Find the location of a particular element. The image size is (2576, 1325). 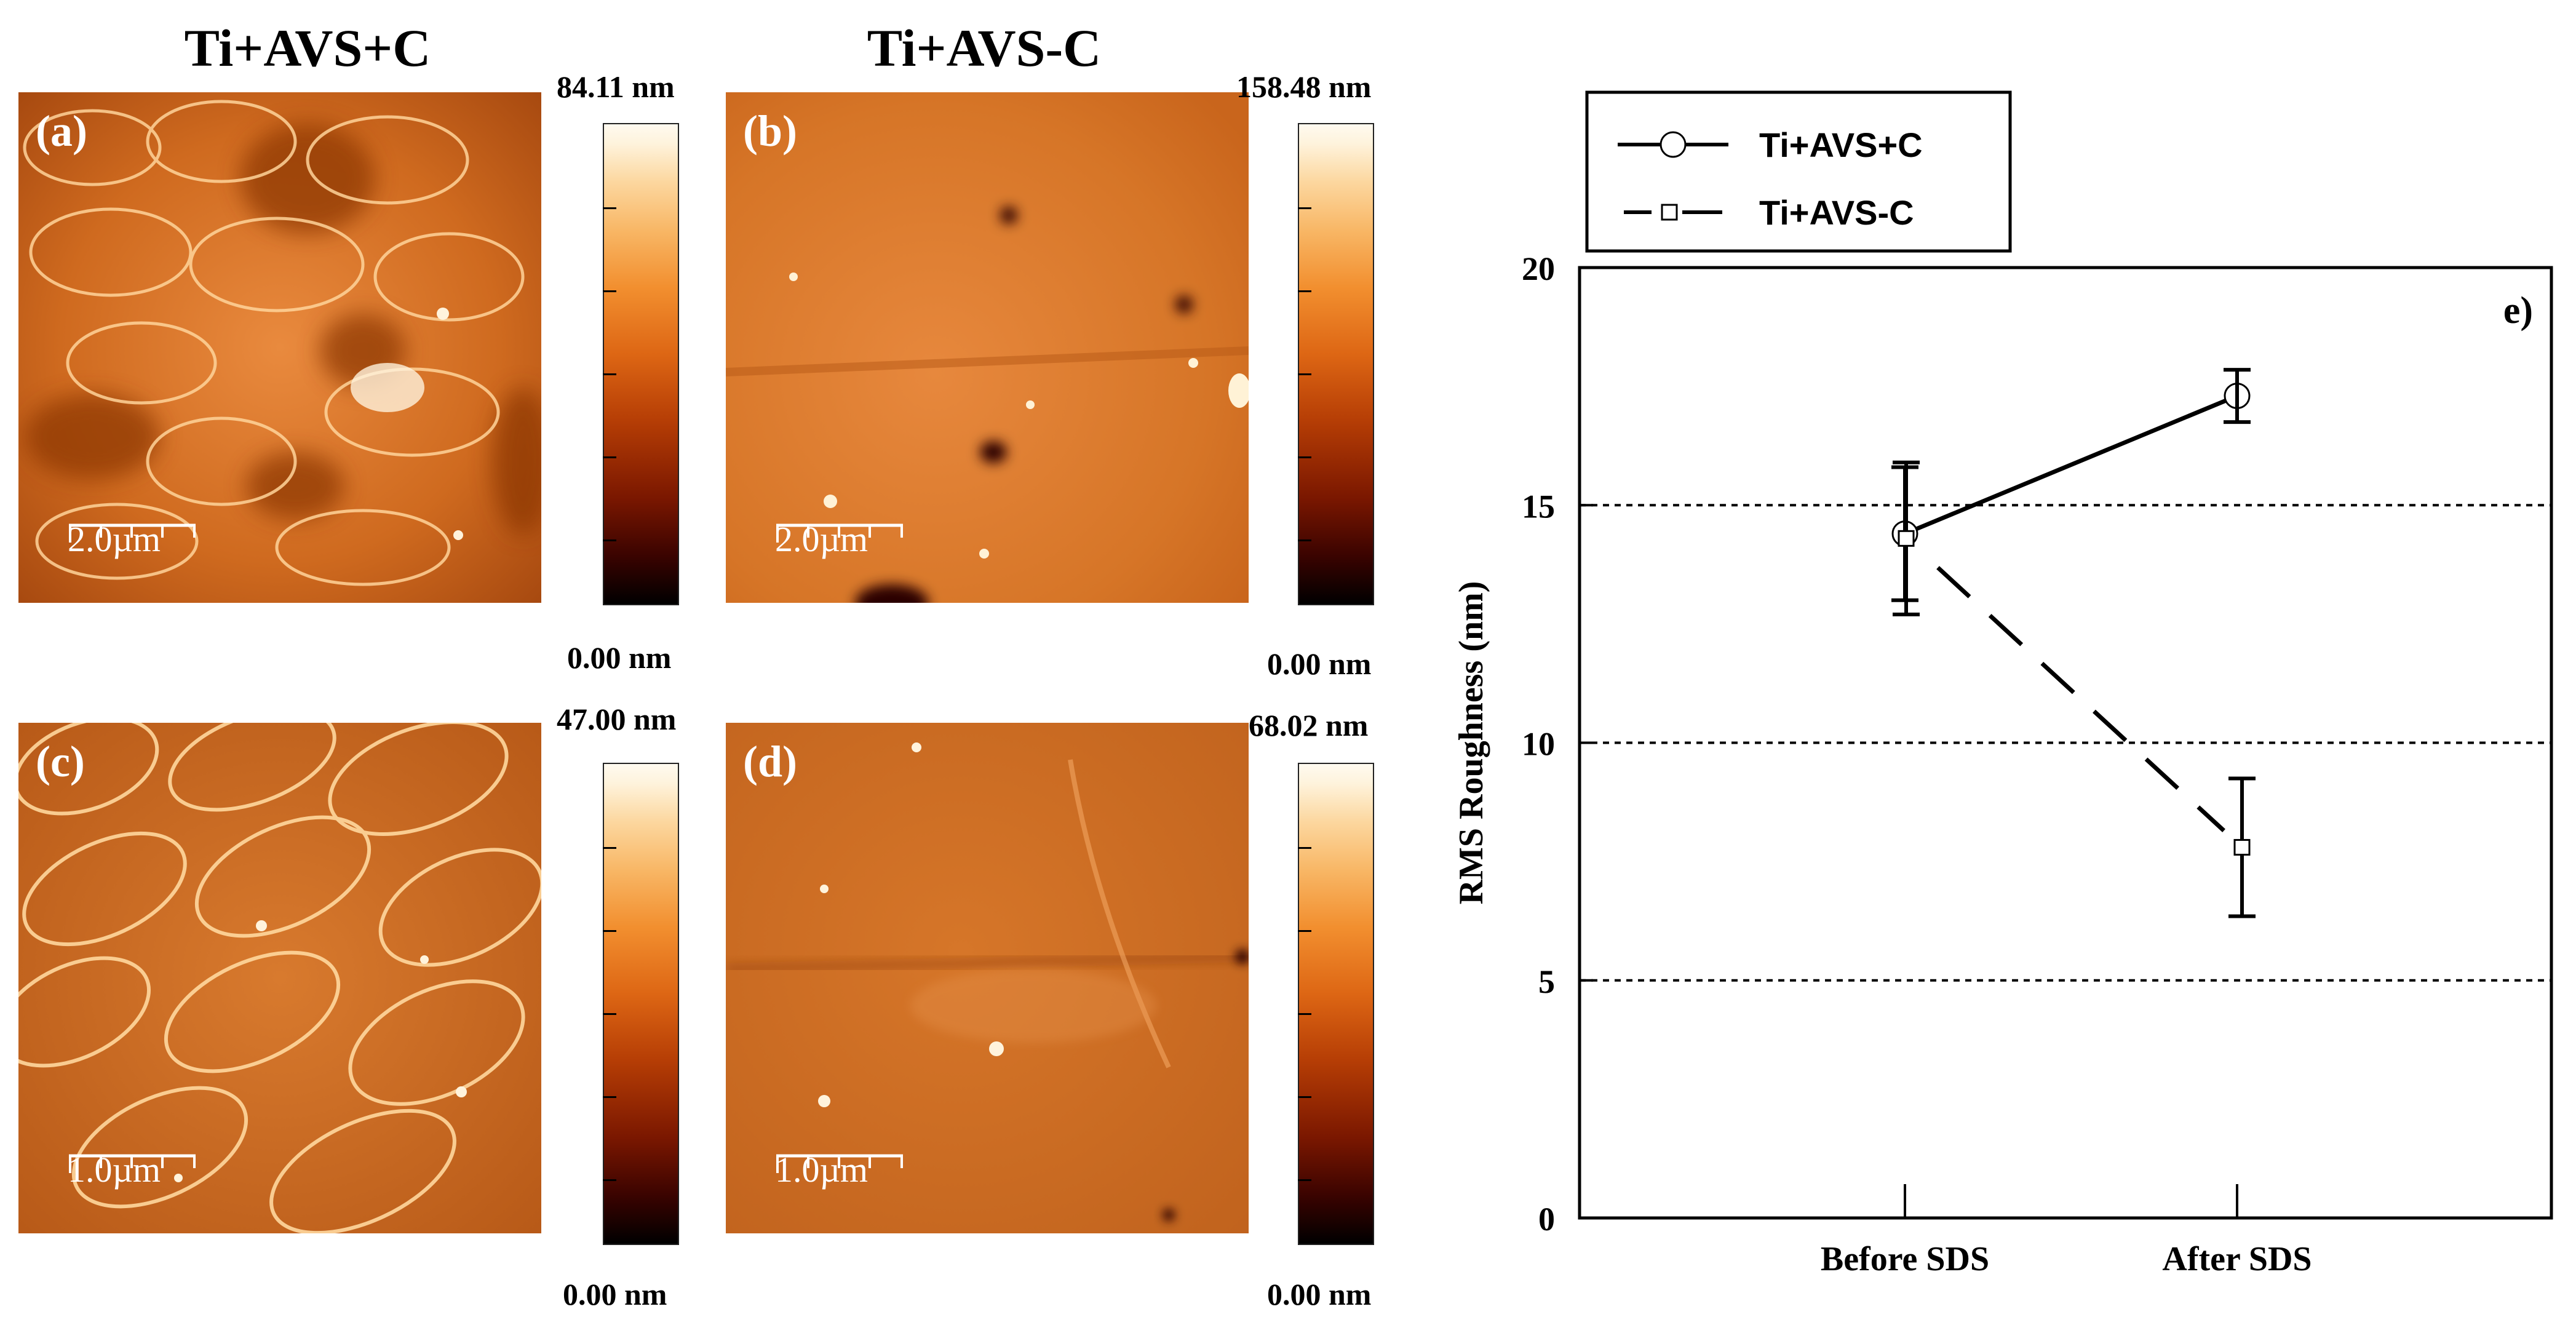

panel-label-e: e) is located at coordinates (2518, 311).